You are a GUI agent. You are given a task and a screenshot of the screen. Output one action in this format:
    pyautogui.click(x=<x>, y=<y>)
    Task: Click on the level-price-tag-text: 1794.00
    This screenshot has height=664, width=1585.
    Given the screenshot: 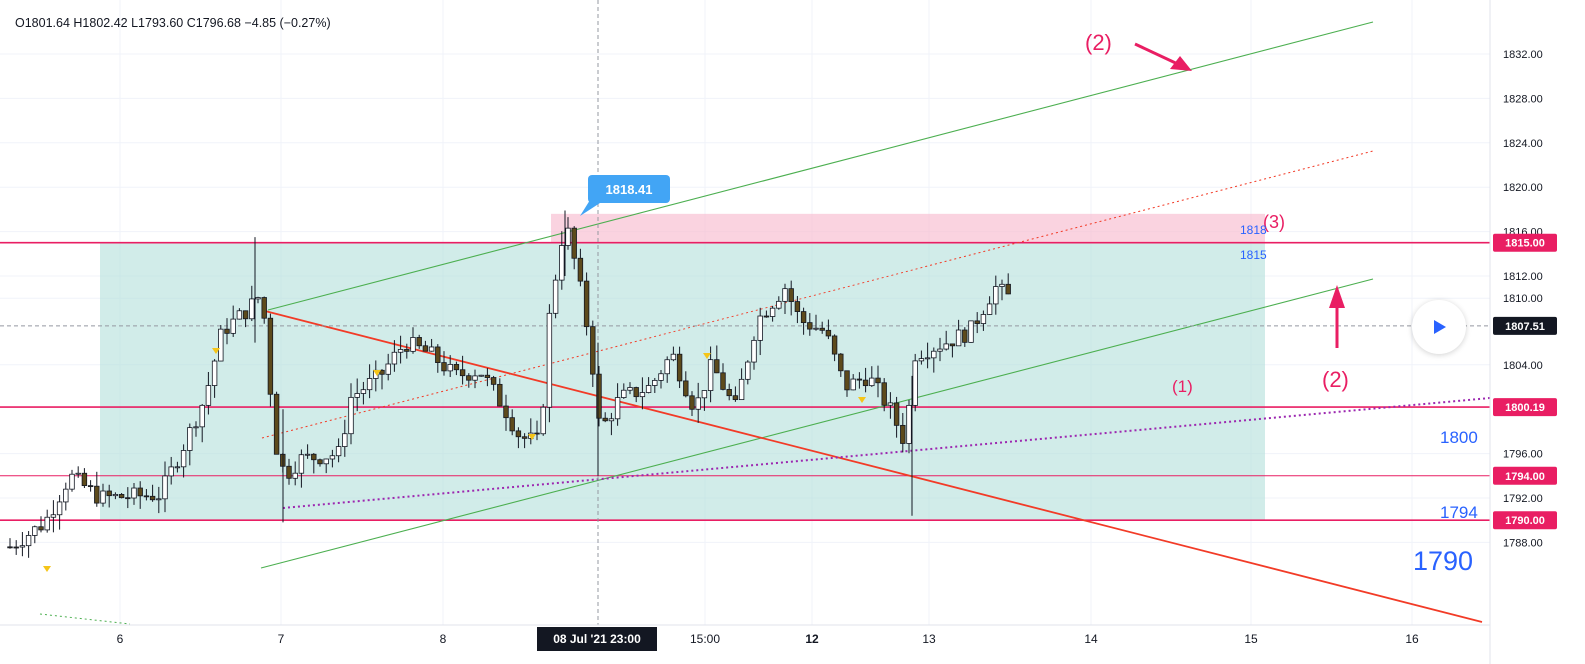 What is the action you would take?
    pyautogui.click(x=1525, y=477)
    